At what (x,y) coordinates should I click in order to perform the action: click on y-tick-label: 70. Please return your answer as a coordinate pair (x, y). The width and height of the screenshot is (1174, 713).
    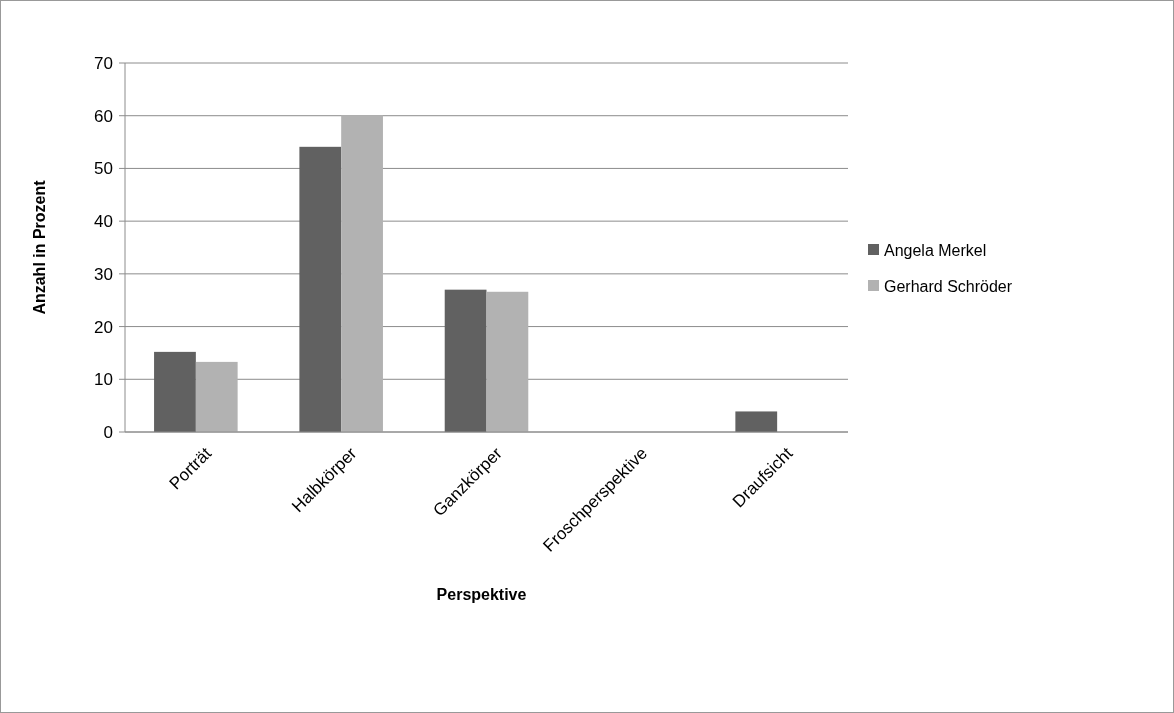
    Looking at the image, I should click on (103, 63).